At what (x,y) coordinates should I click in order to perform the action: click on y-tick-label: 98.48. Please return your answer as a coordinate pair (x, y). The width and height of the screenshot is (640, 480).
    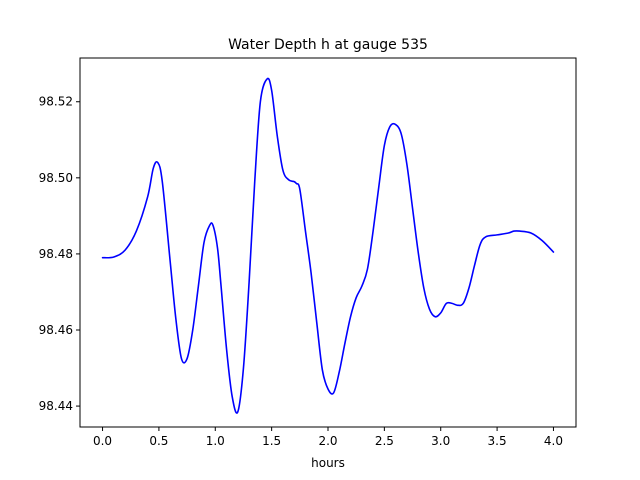
    Looking at the image, I should click on (56, 254).